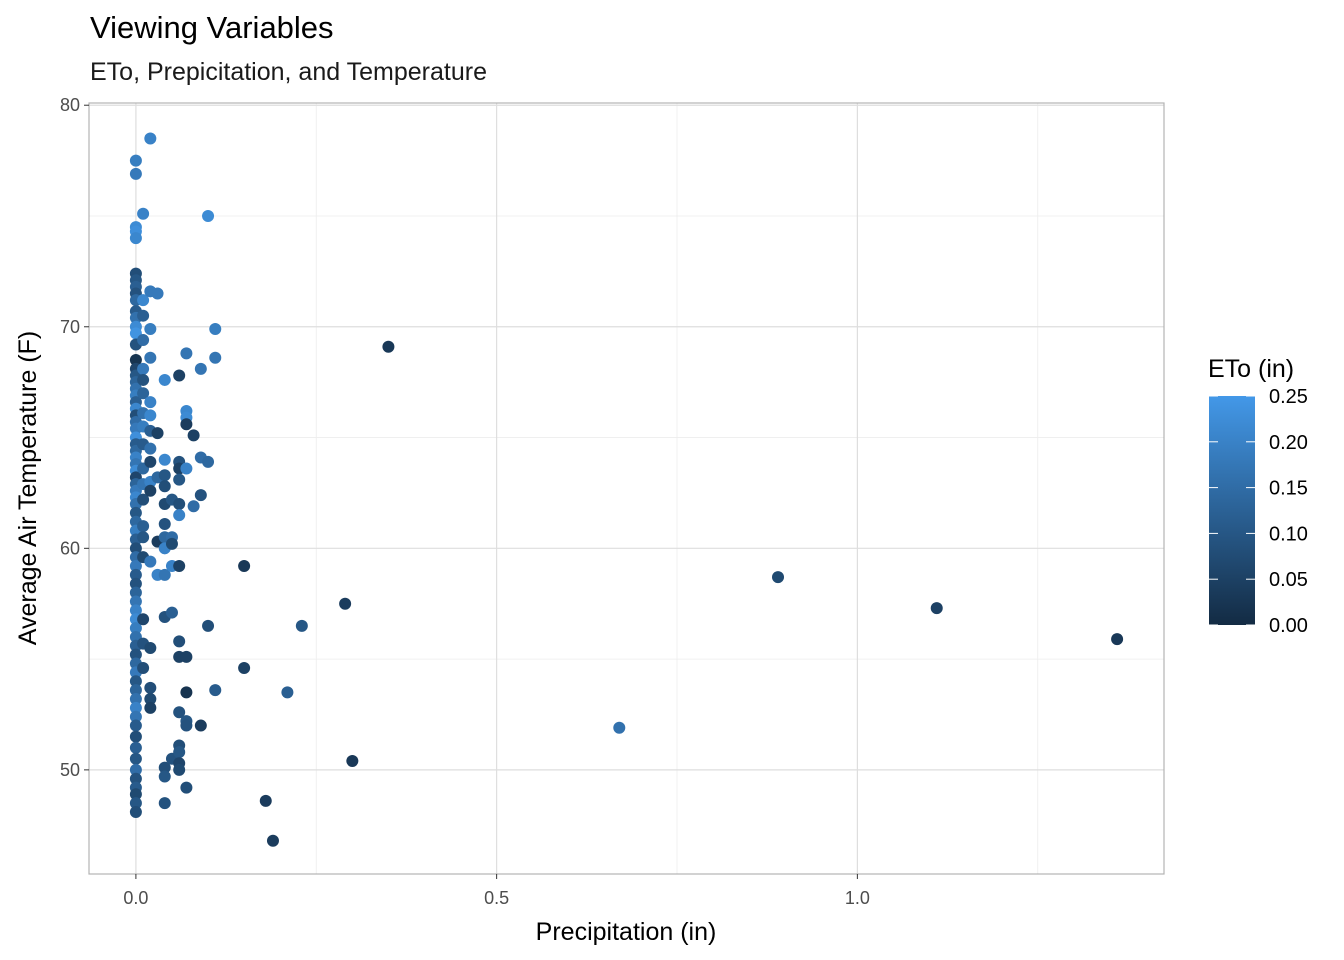 The height and width of the screenshot is (960, 1344). What do you see at coordinates (1251, 369) in the screenshot?
I see `legend-title: ETo (in)` at bounding box center [1251, 369].